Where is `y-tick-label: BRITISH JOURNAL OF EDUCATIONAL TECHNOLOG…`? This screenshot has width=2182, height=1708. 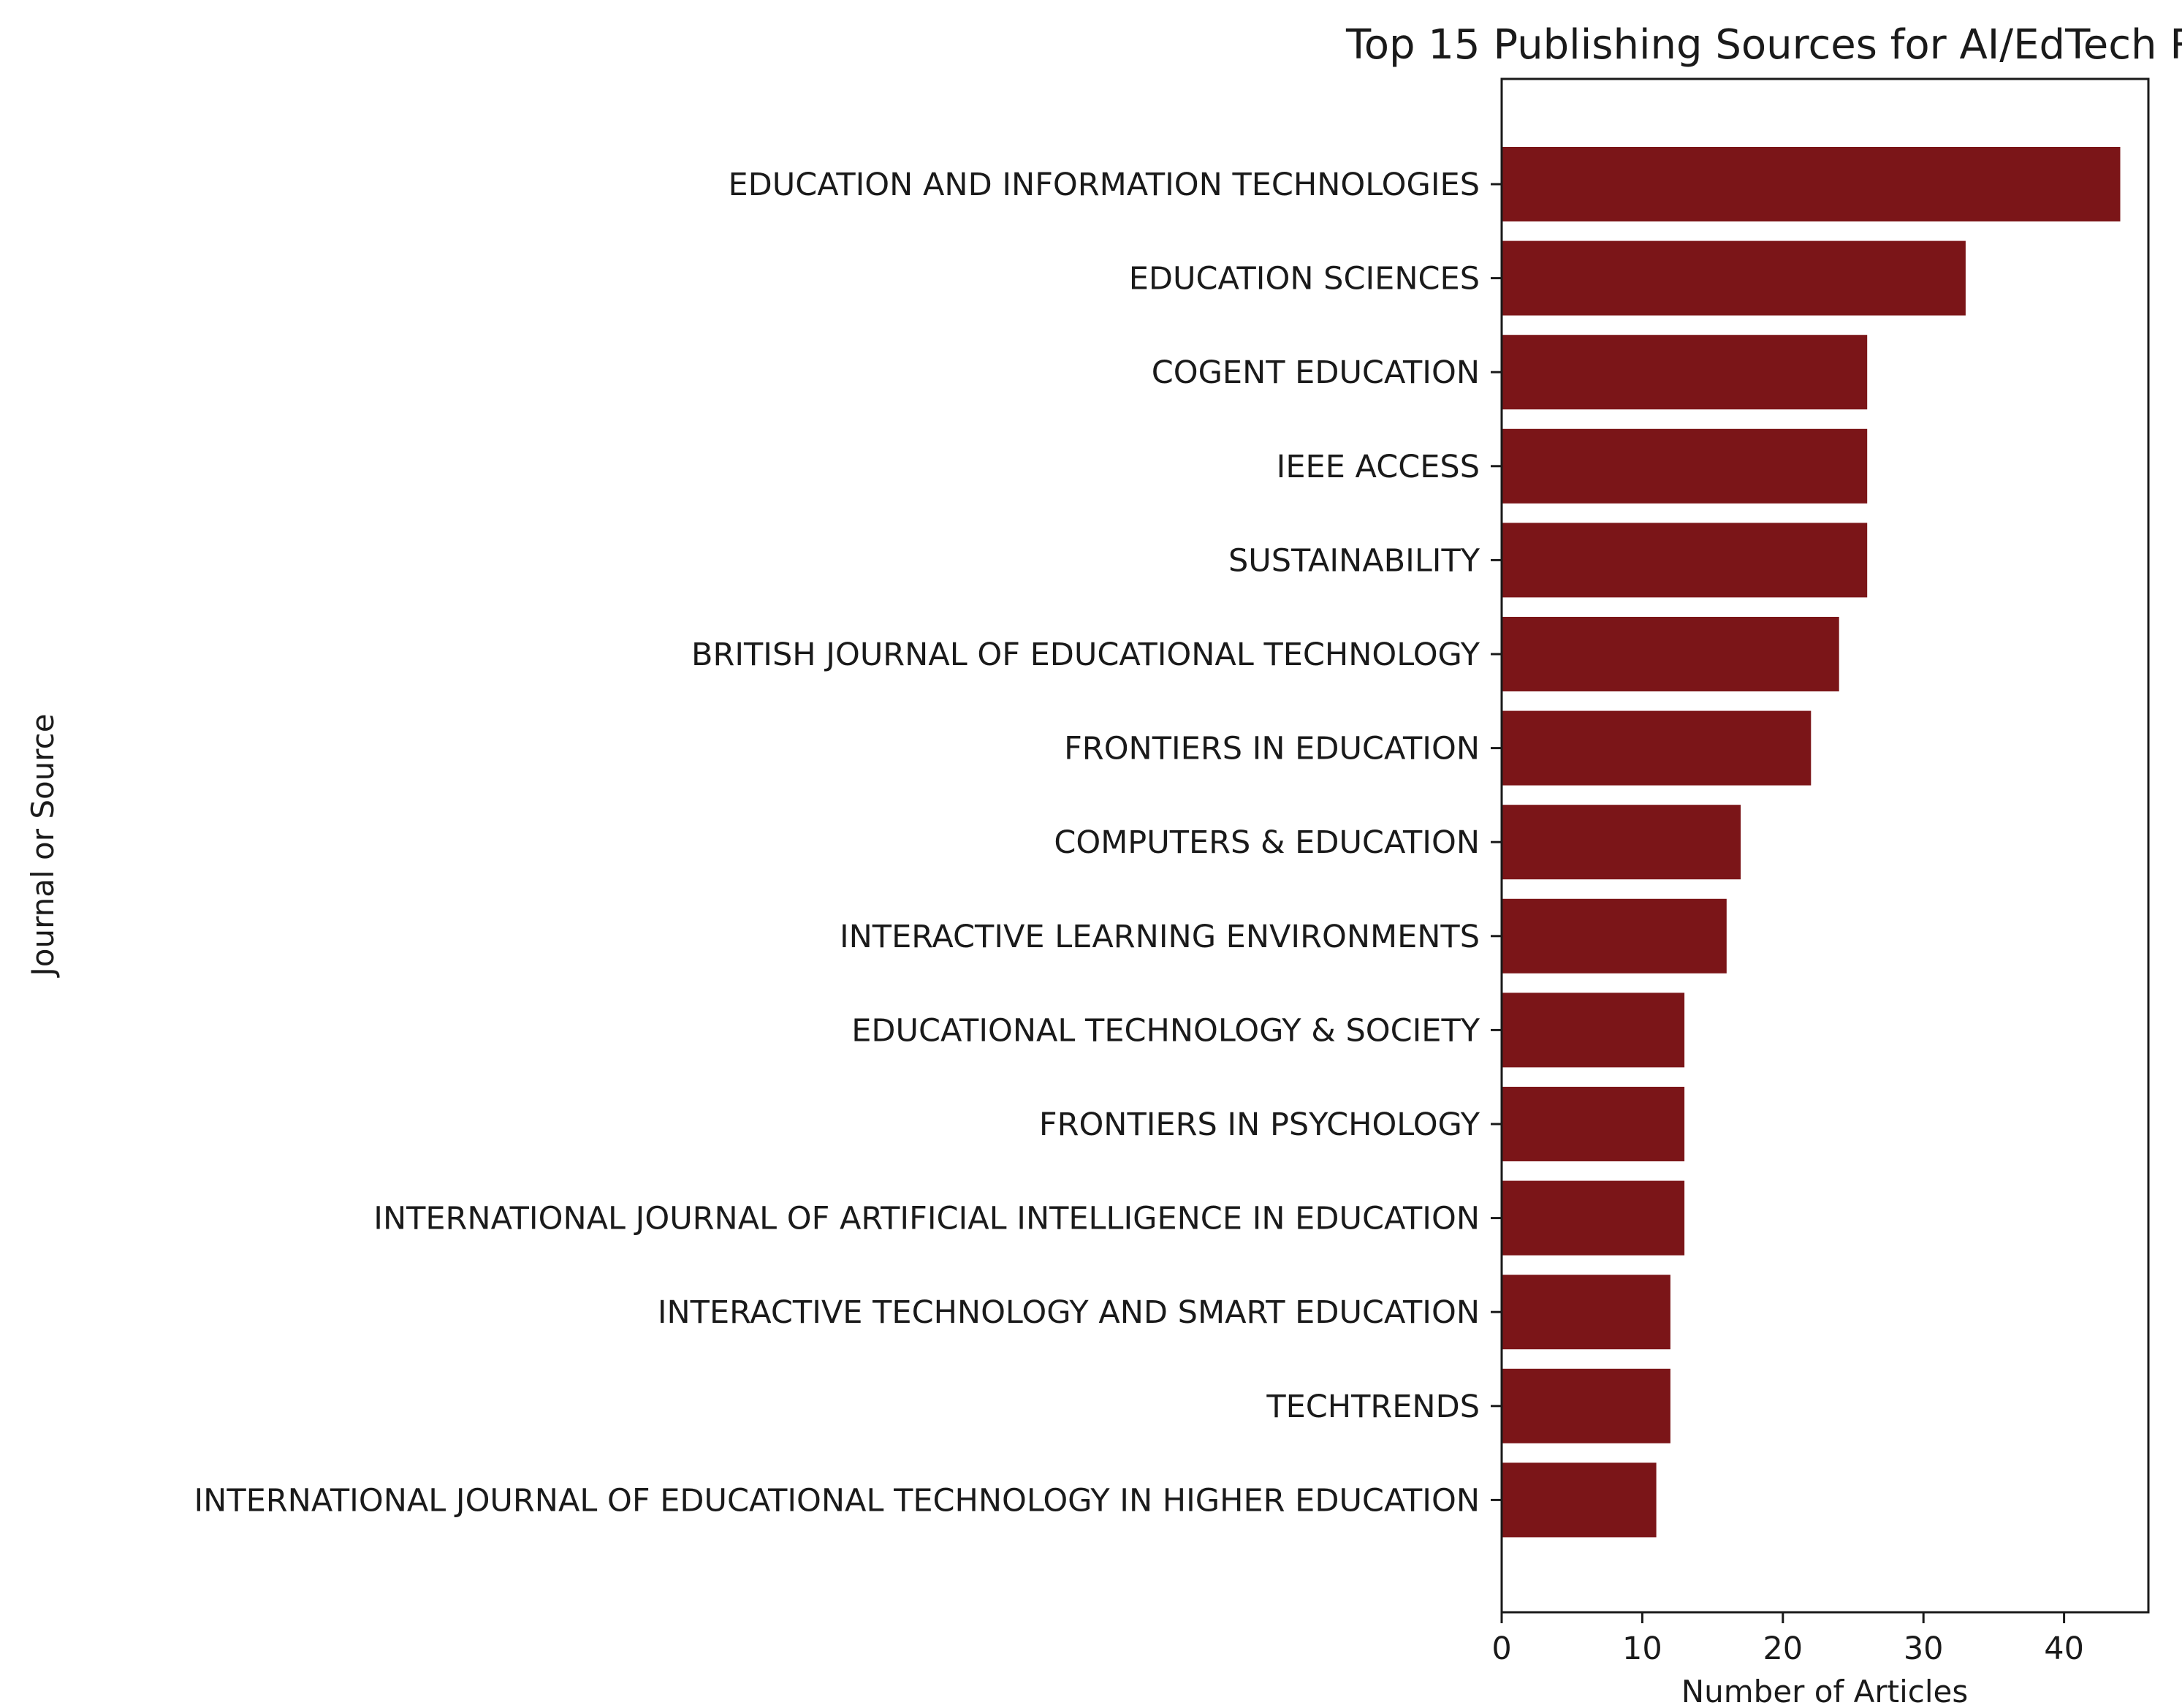
y-tick-label: BRITISH JOURNAL OF EDUCATIONAL TECHNOLOG… is located at coordinates (1086, 655).